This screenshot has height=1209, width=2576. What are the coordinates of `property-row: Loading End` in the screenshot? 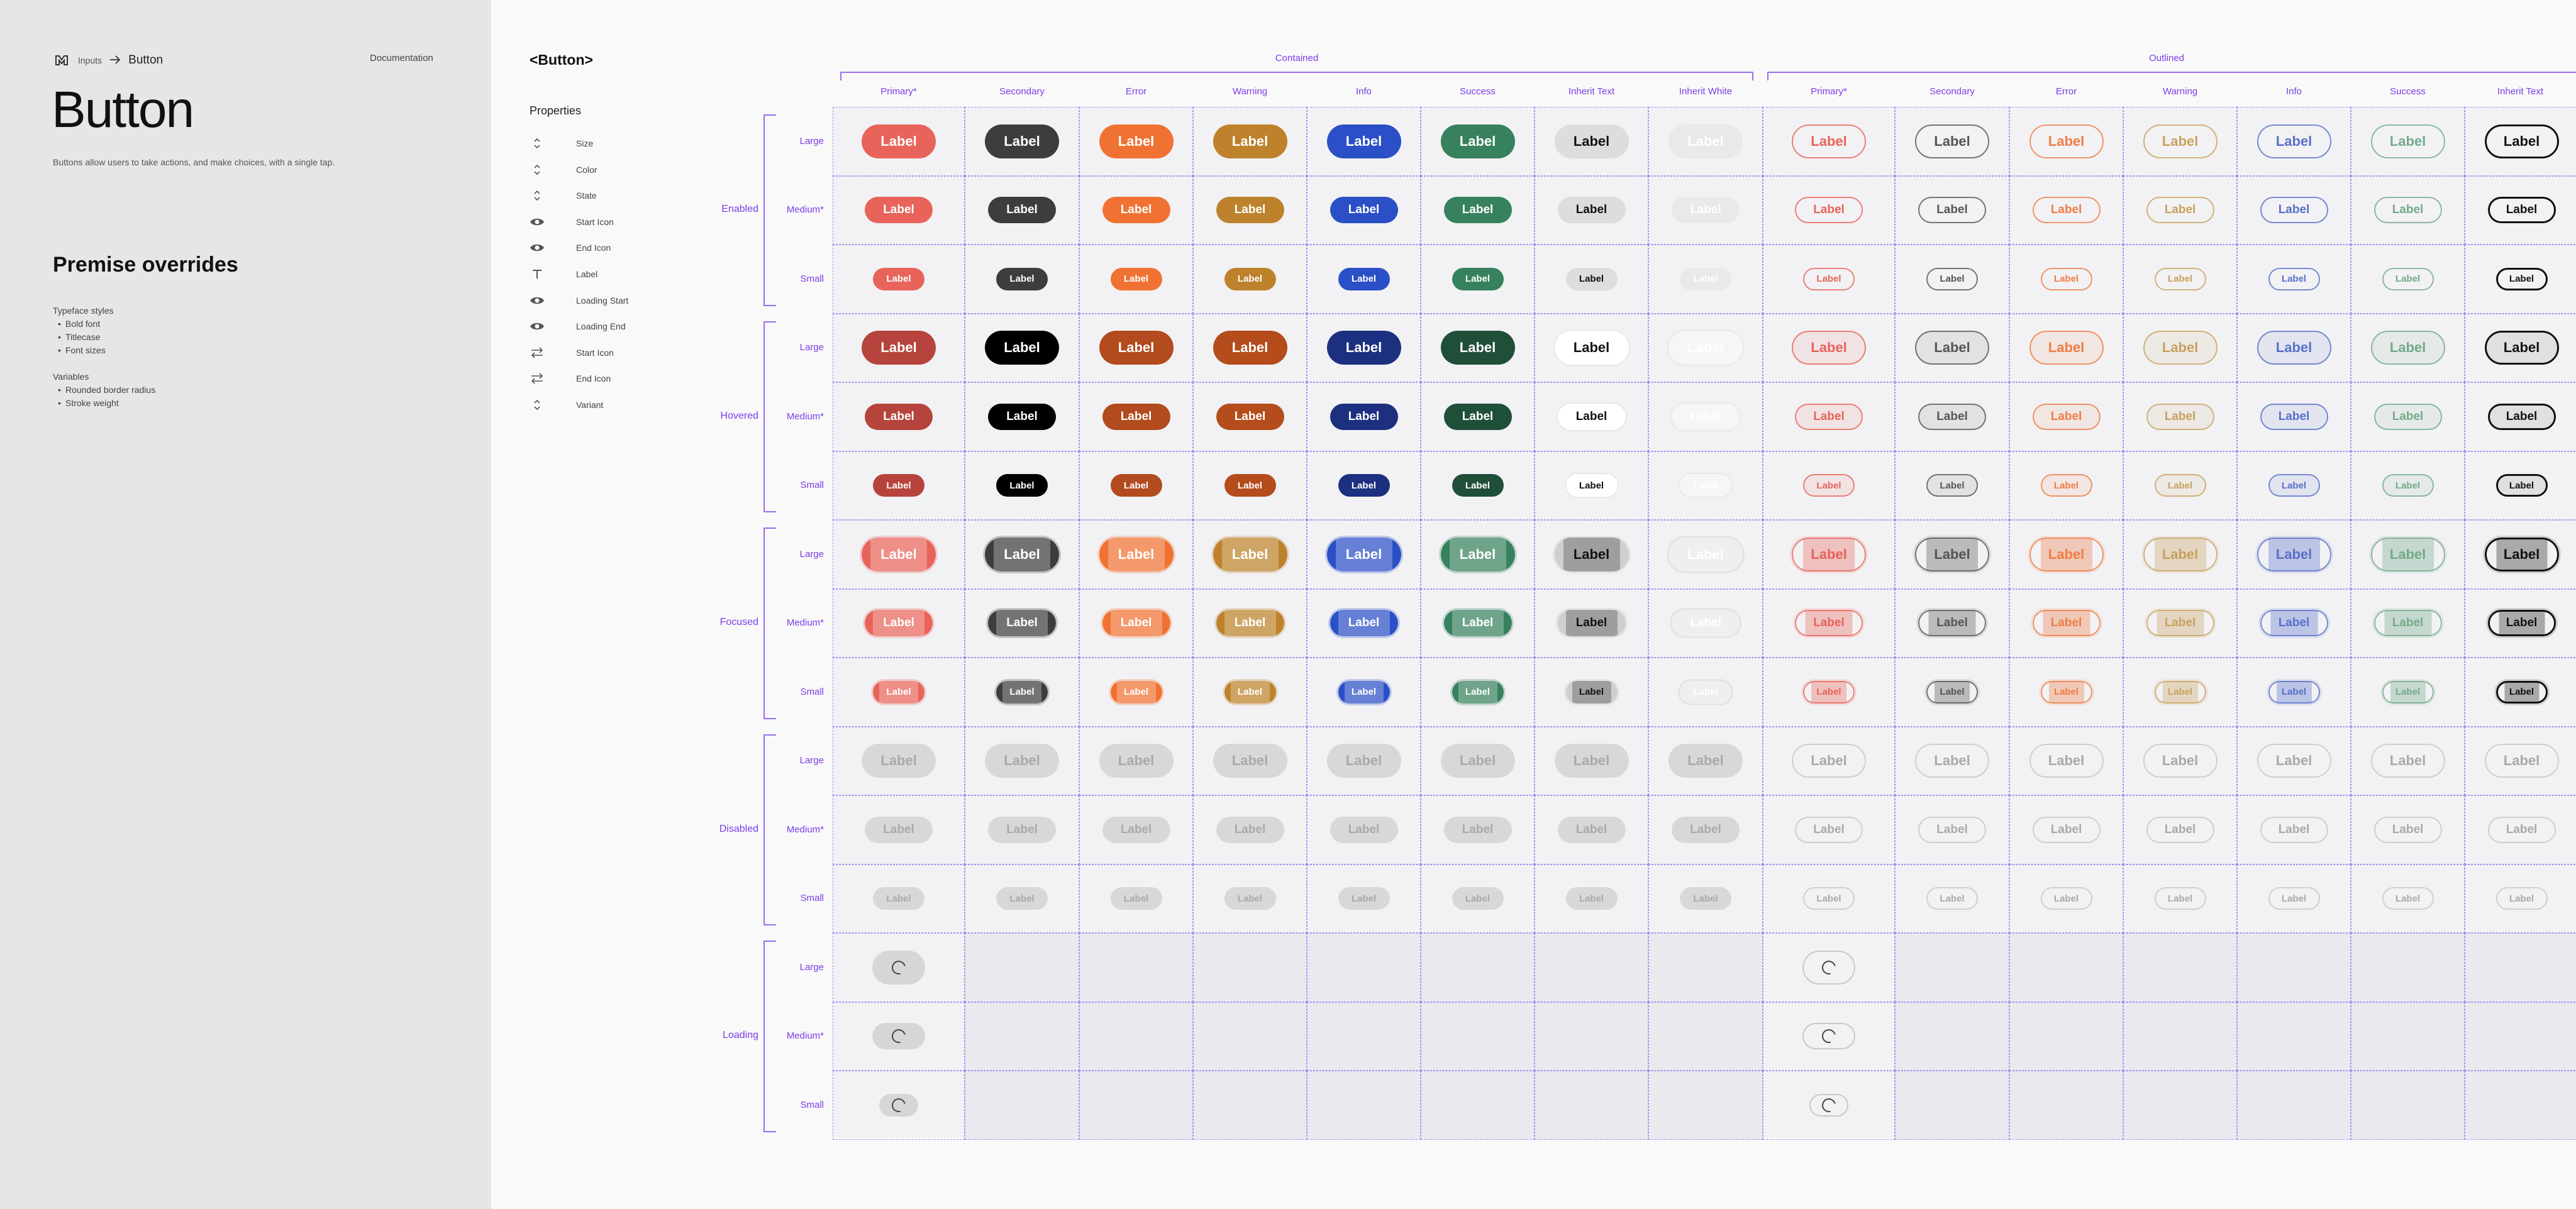 It's located at (578, 327).